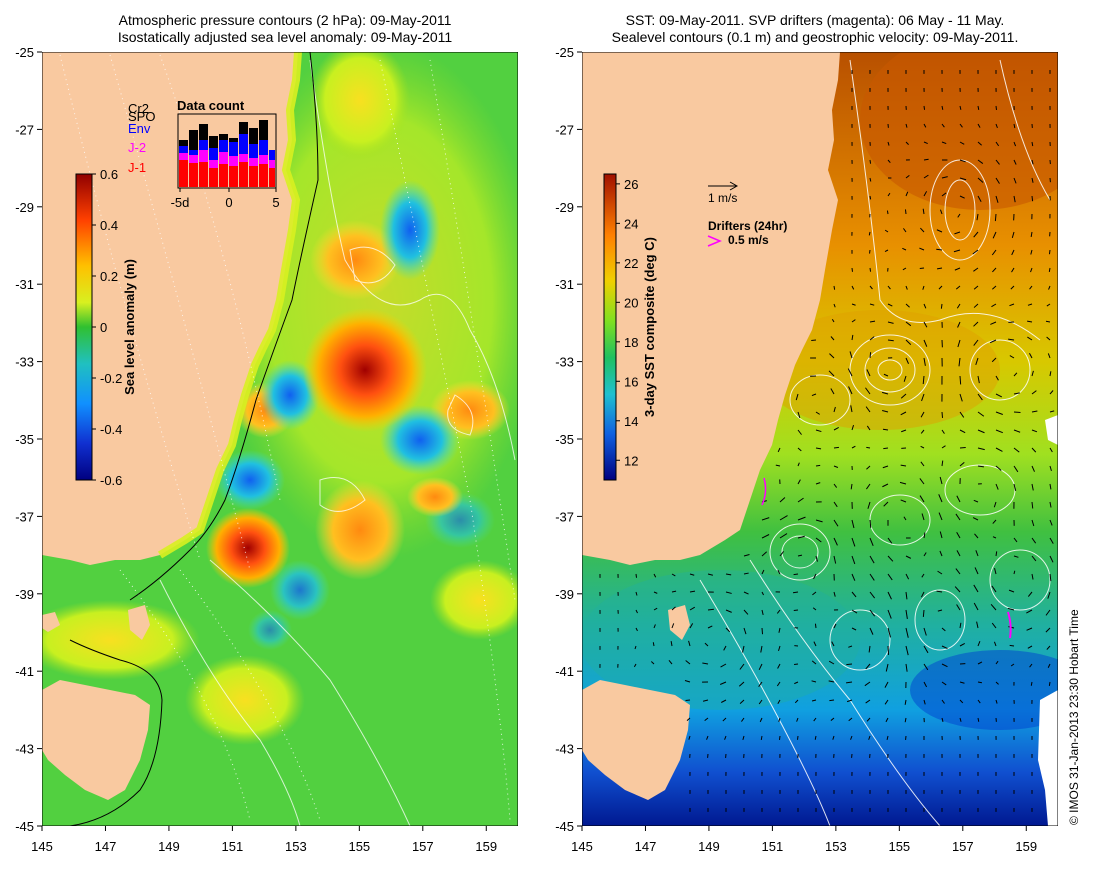 The height and width of the screenshot is (870, 1100). I want to click on sst-colorbar-ramp, so click(610, 327).